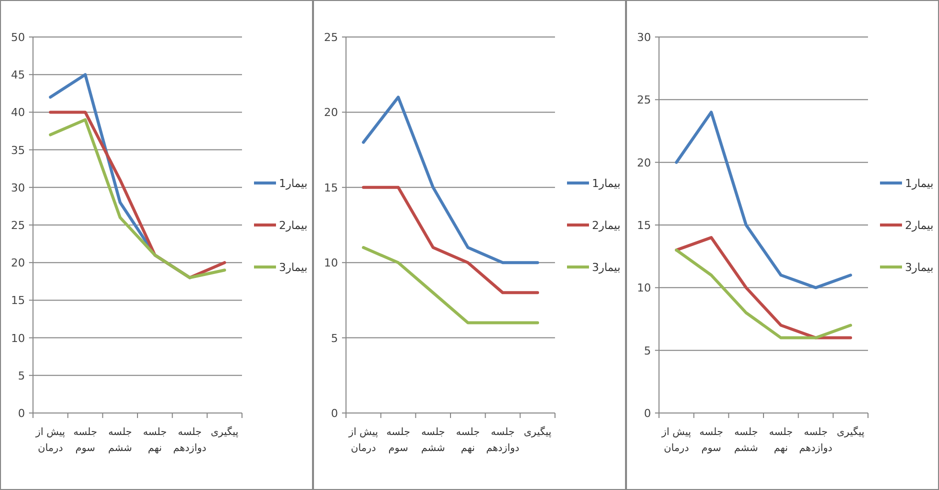 This screenshot has width=939, height=490. I want to click on y-tick-label: 50, so click(18, 37).